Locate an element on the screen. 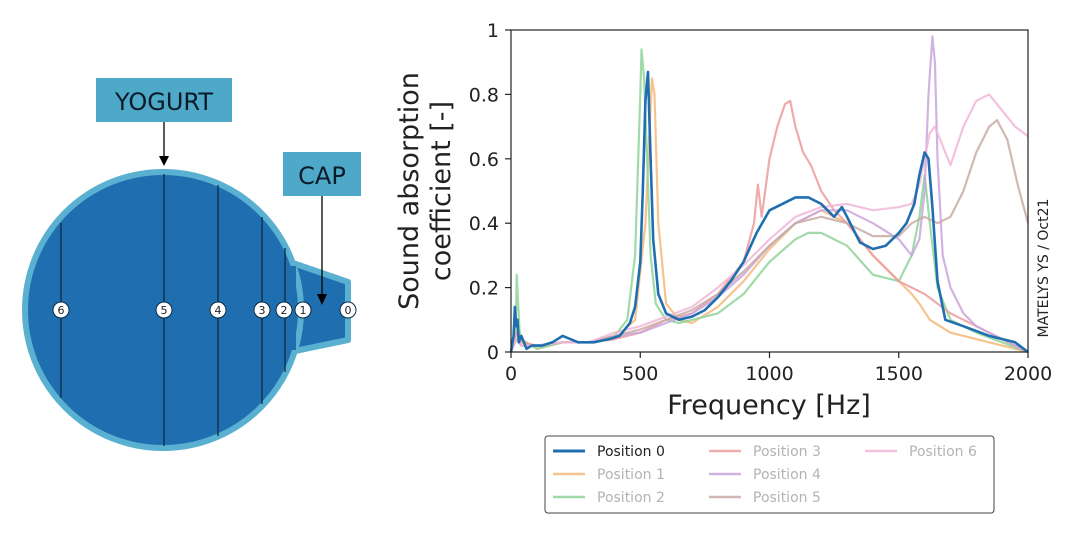  legend-frame is located at coordinates (769, 474).